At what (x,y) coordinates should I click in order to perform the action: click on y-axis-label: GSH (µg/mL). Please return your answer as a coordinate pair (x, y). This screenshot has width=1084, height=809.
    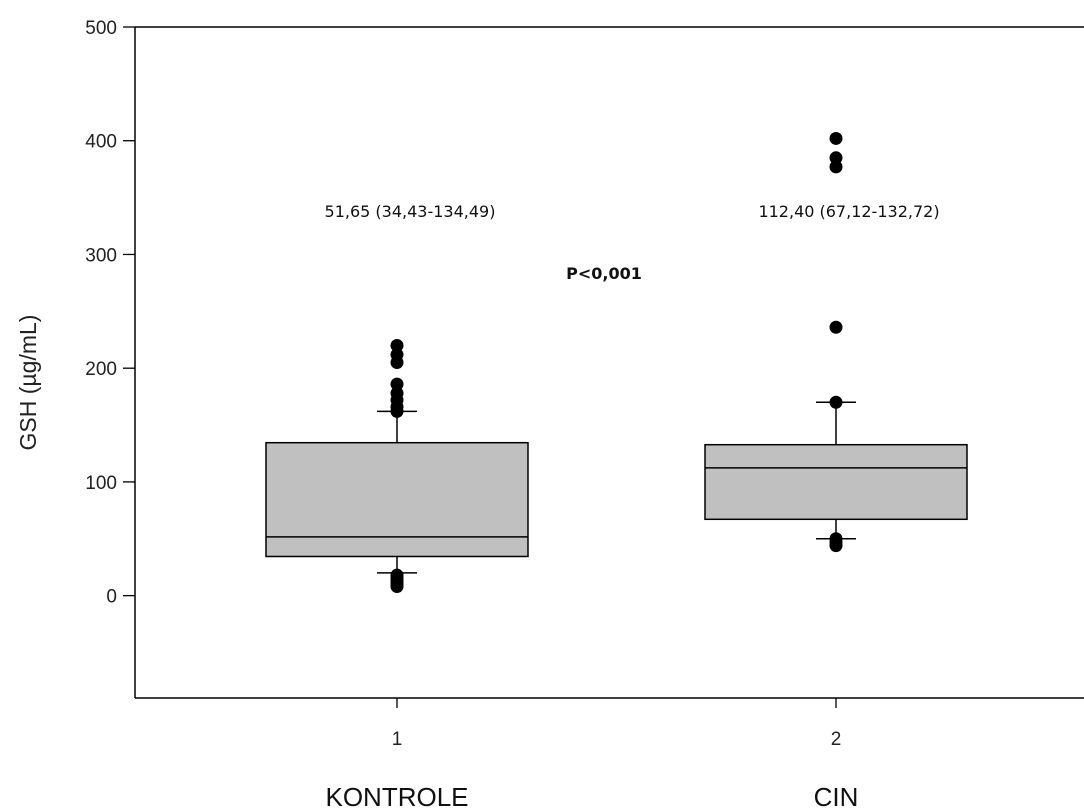
    Looking at the image, I should click on (28, 383).